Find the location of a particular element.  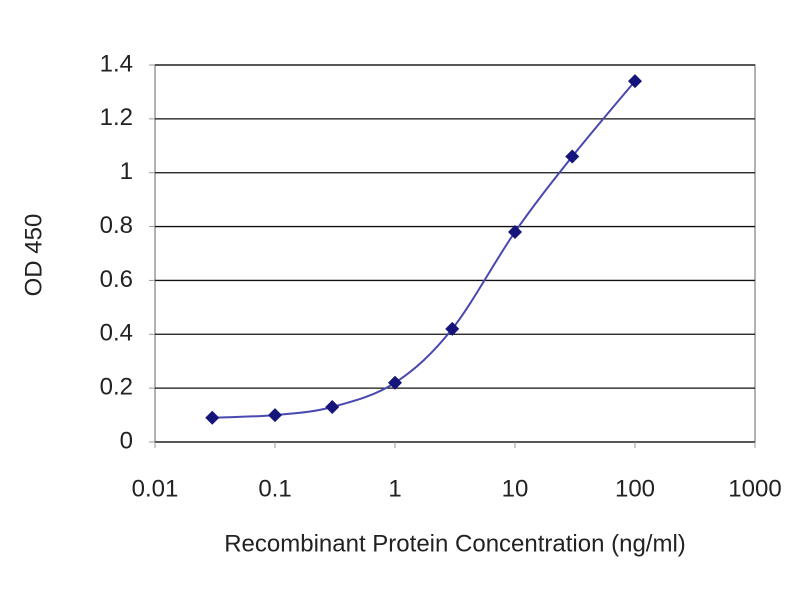

y-tick-label: 0.4 is located at coordinates (116, 333).